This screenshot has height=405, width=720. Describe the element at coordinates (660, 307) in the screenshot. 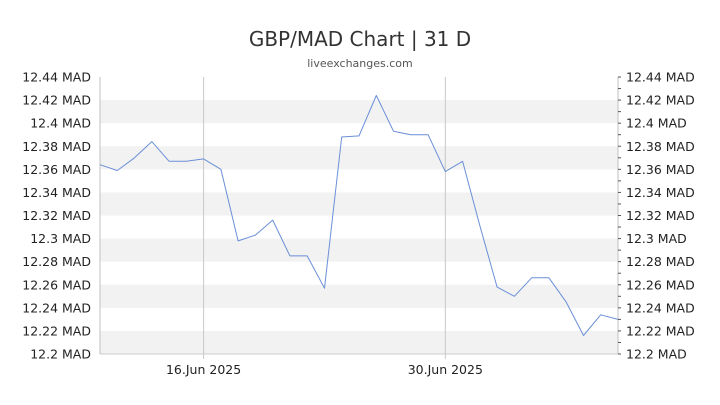

I see `y-tick-label-right: 12.24 MAD` at that location.